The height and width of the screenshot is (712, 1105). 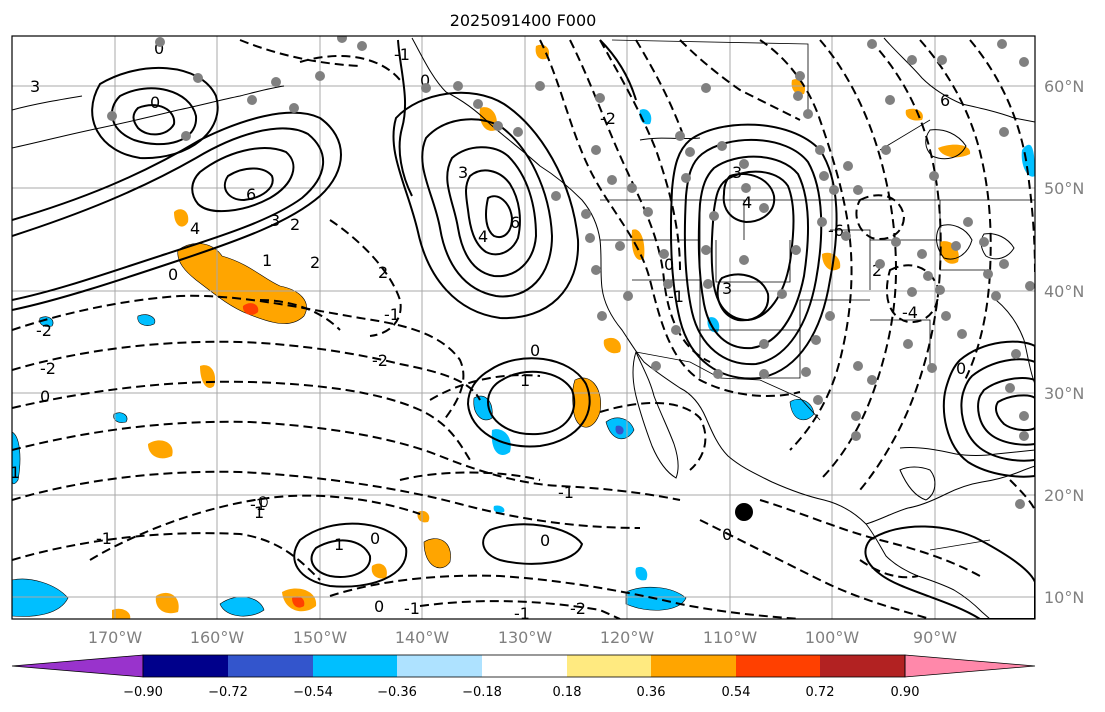 What do you see at coordinates (627, 637) in the screenshot?
I see `lon-tick-label: 120°W` at bounding box center [627, 637].